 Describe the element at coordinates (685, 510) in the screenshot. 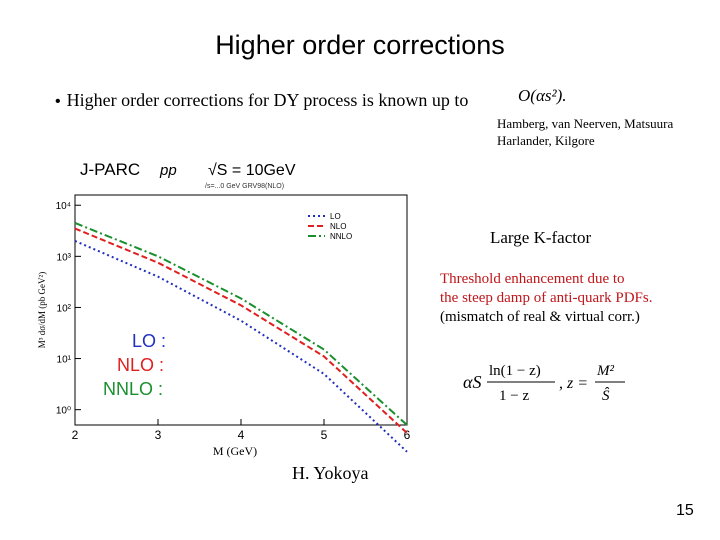

I see `page-number: 15` at that location.